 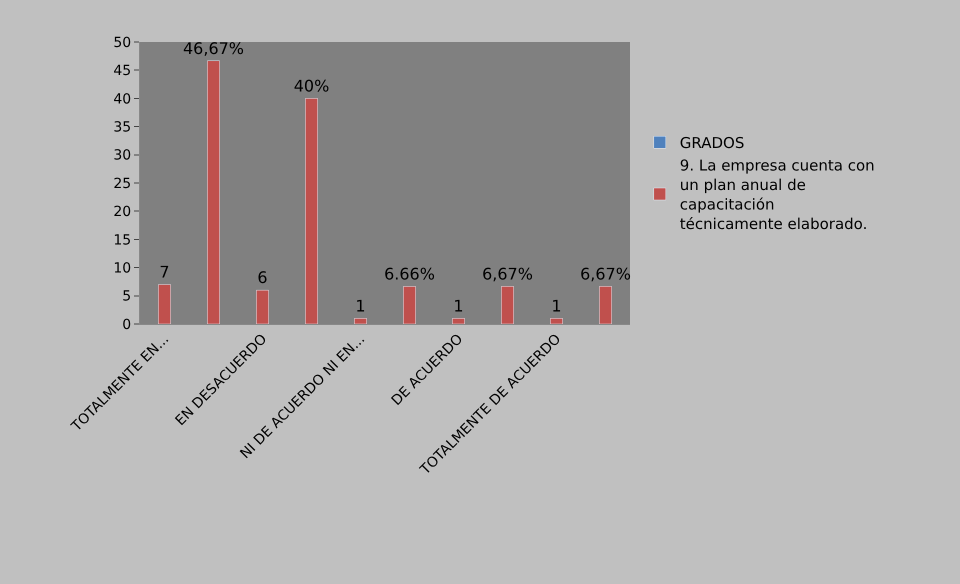 What do you see at coordinates (262, 278) in the screenshot?
I see `data-label: 6` at bounding box center [262, 278].